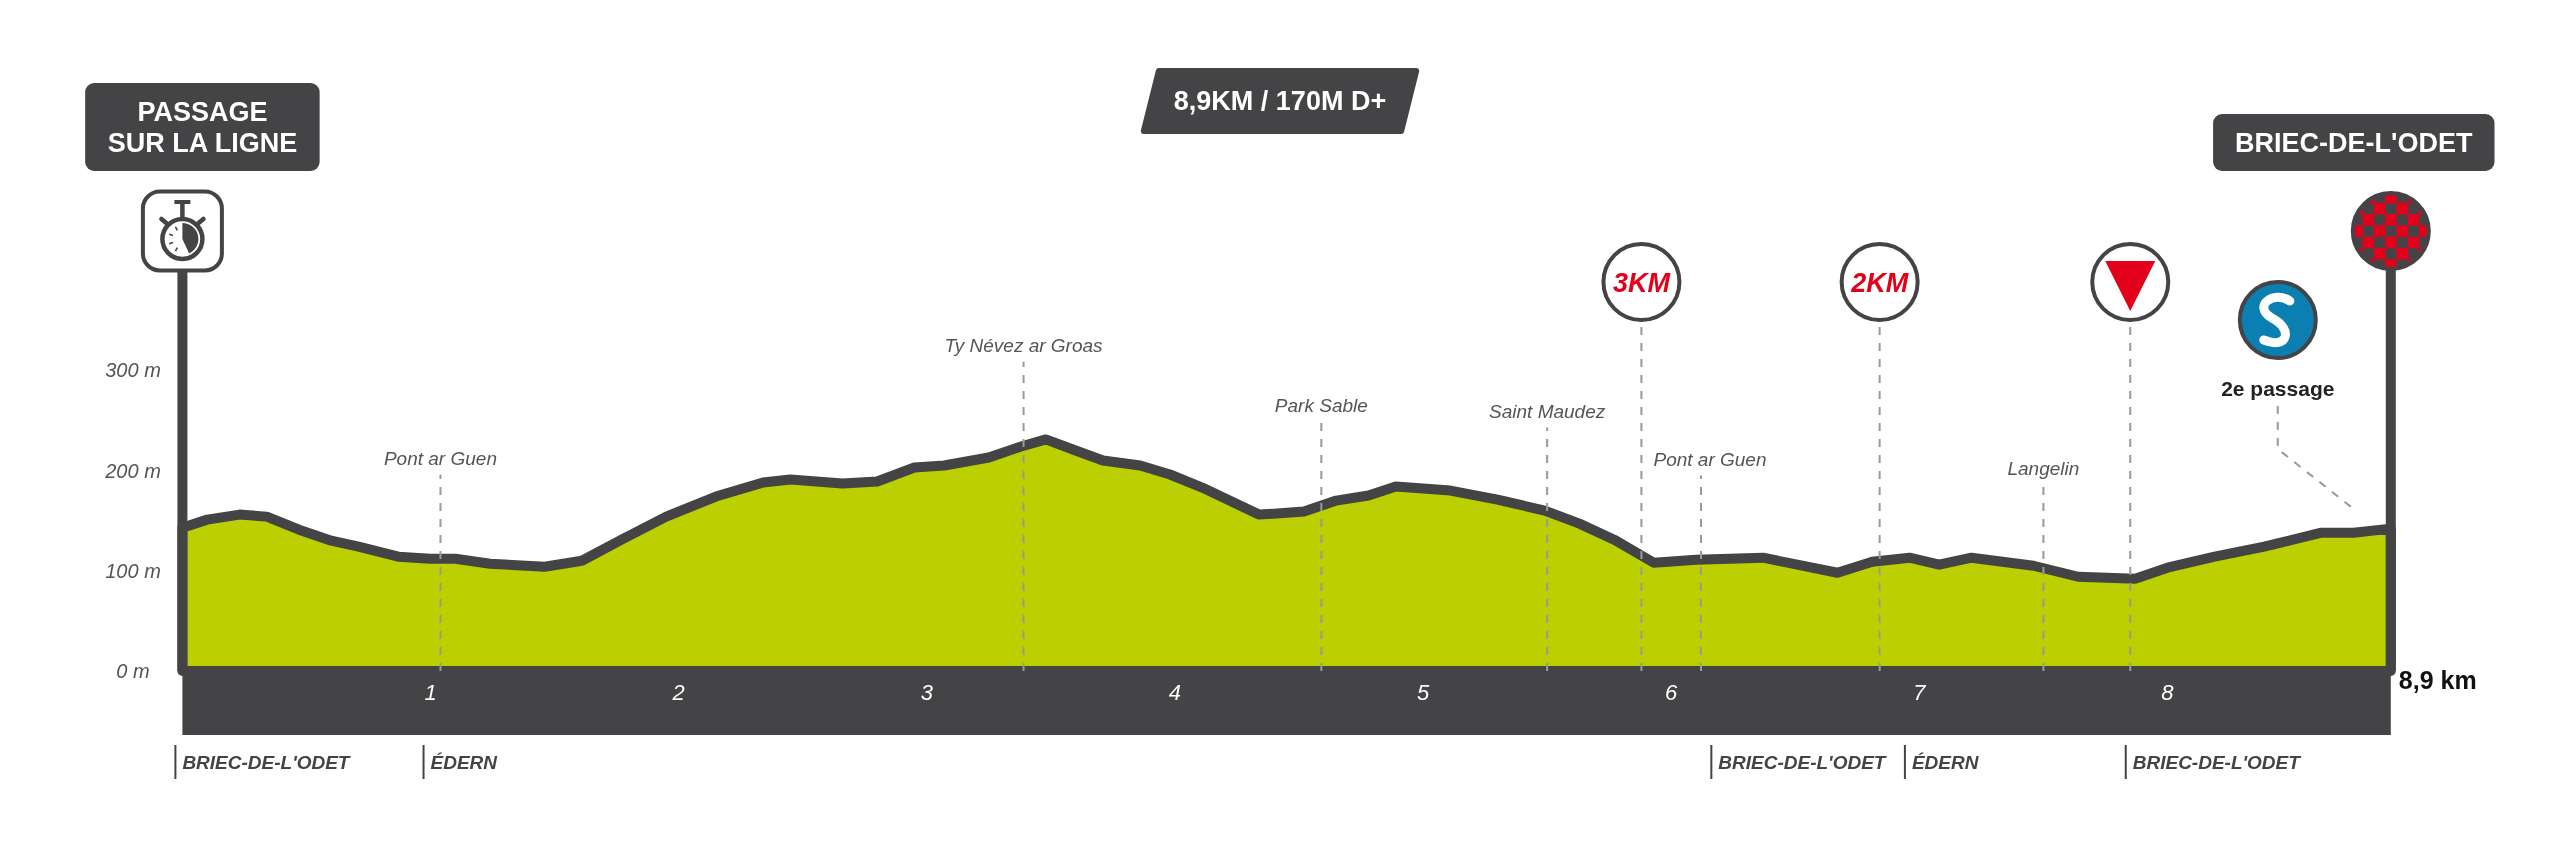 The height and width of the screenshot is (853, 2560). What do you see at coordinates (1175, 692) in the screenshot?
I see `x-tick-label: 4` at bounding box center [1175, 692].